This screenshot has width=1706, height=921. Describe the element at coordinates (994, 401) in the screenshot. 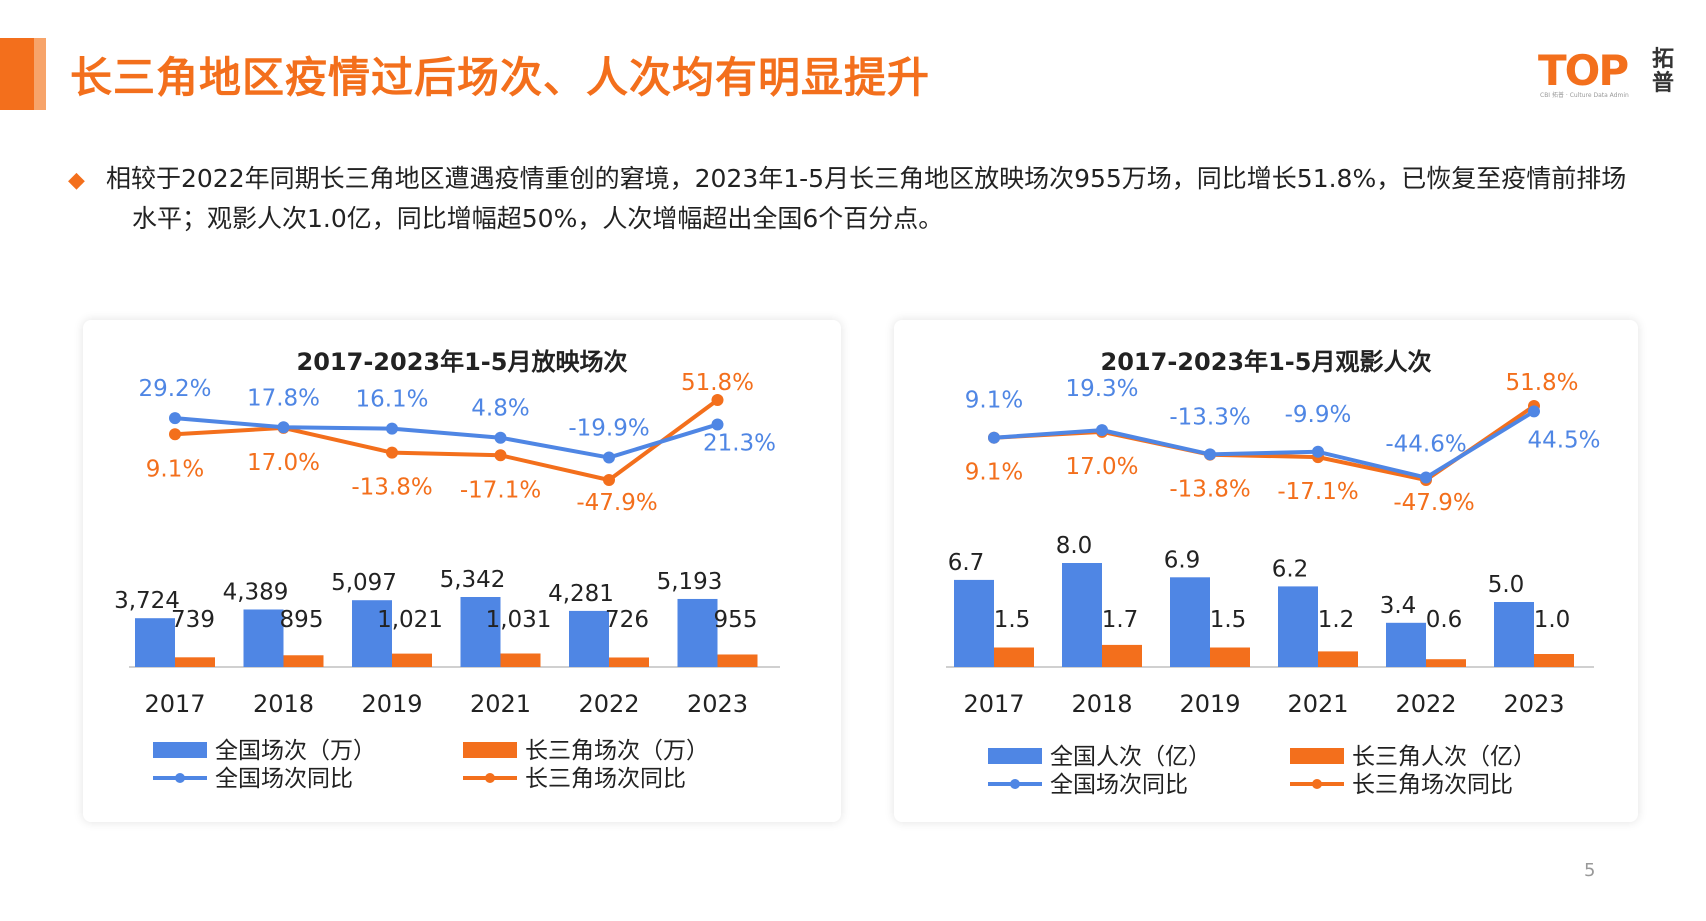

I see `label-national-yoy-2017: 9.1%` at that location.